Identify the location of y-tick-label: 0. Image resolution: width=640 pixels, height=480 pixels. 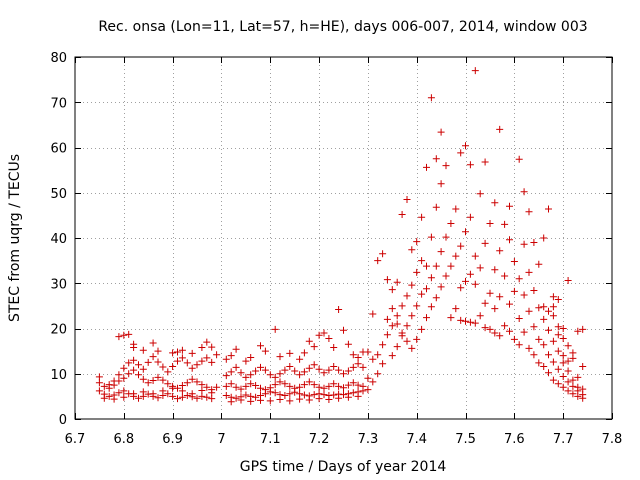
(63, 420).